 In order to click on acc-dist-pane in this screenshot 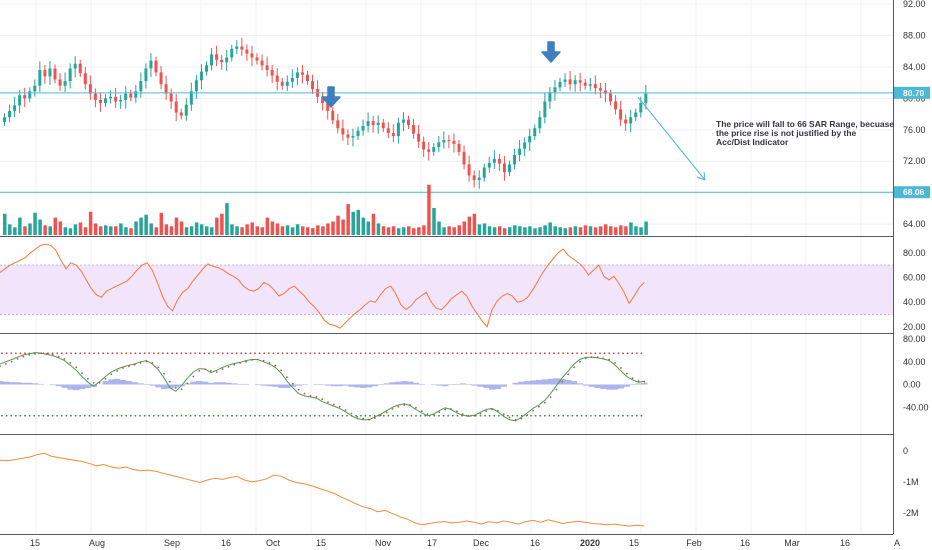, I will do `click(322, 489)`.